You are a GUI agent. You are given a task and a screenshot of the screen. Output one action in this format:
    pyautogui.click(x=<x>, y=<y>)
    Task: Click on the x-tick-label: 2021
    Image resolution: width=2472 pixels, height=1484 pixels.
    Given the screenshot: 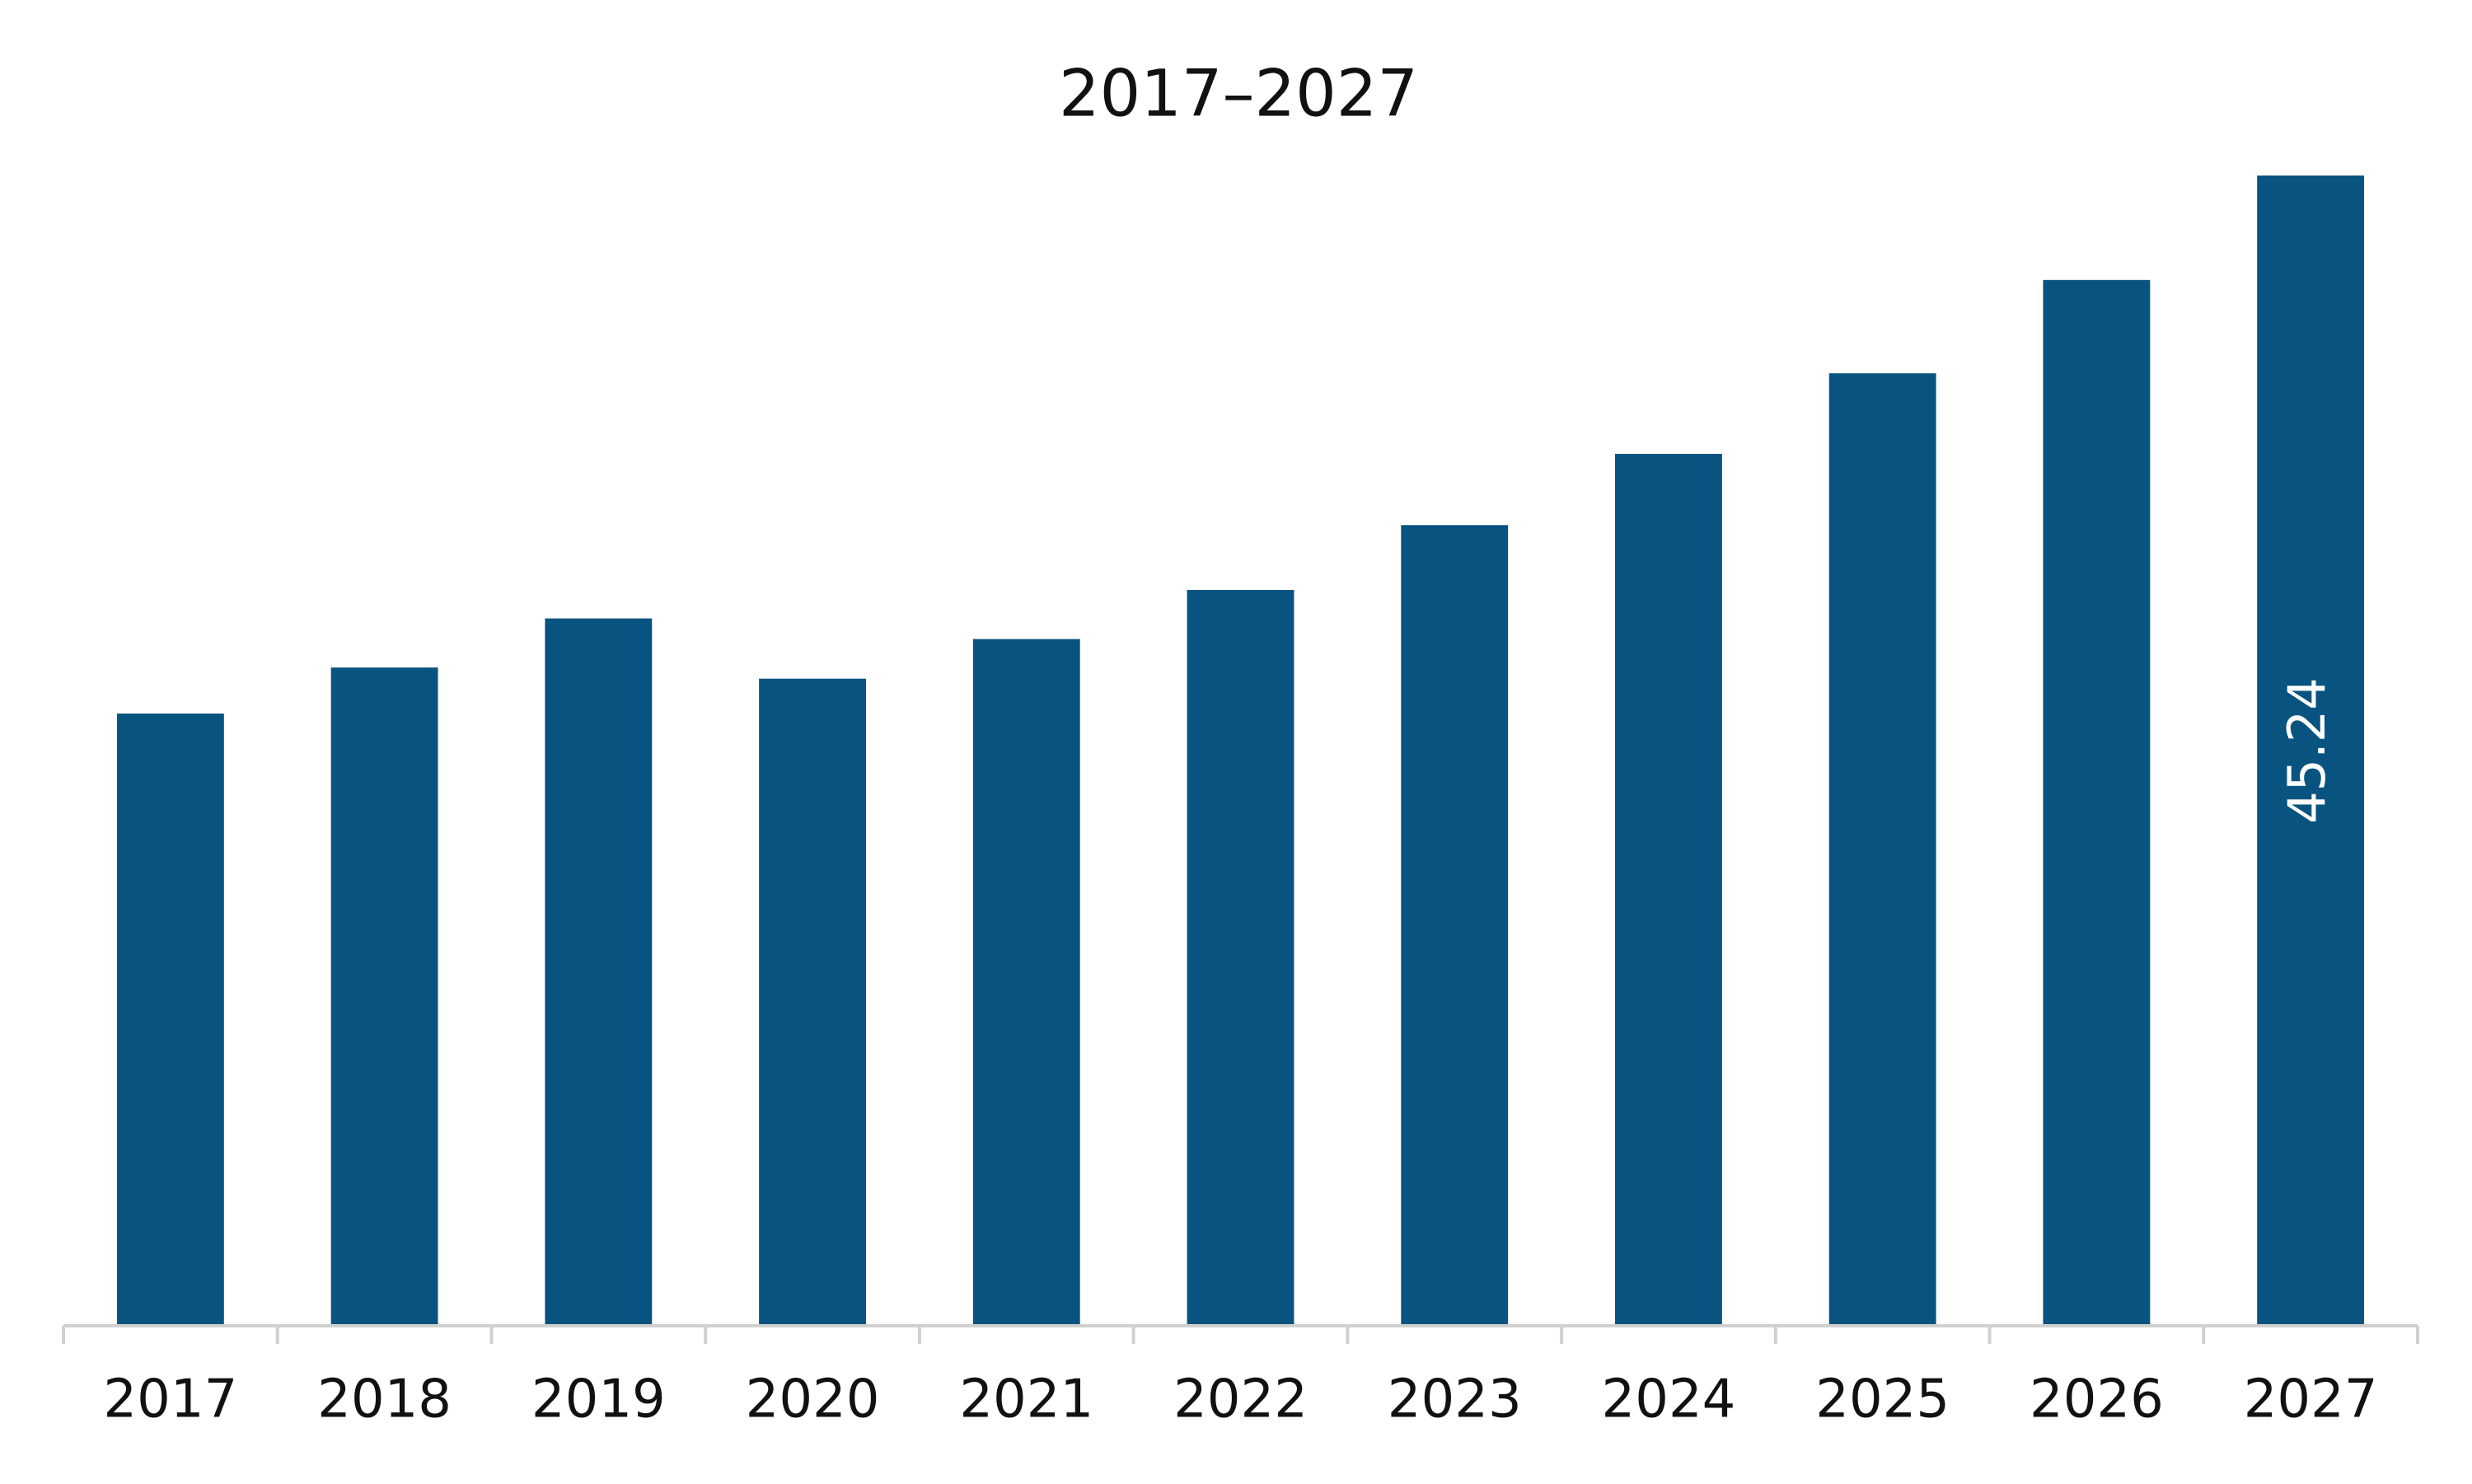 What is the action you would take?
    pyautogui.click(x=1026, y=1400)
    